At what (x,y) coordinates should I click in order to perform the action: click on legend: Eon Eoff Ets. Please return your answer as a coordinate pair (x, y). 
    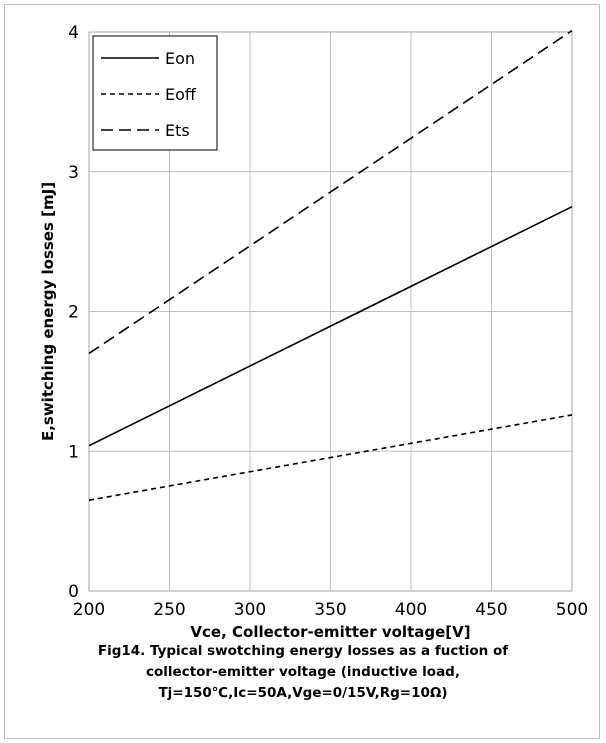
    Looking at the image, I should click on (155, 93).